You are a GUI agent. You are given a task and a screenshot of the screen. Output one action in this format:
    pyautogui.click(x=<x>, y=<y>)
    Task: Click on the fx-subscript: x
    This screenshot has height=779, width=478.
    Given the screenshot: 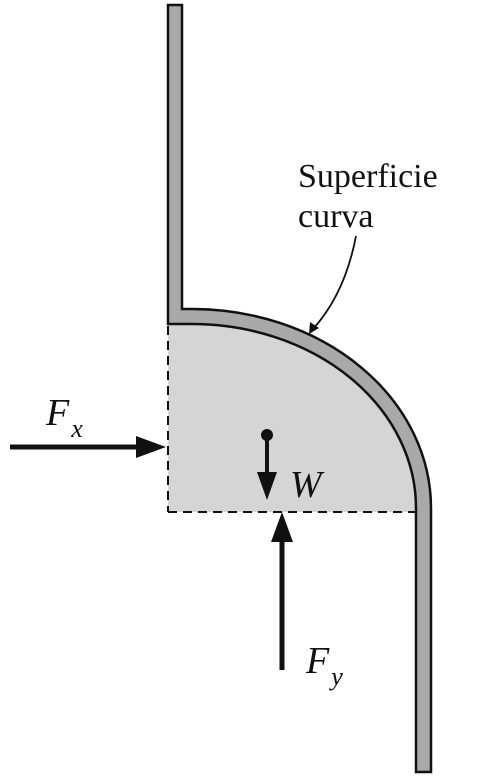 What is the action you would take?
    pyautogui.click(x=77, y=428)
    